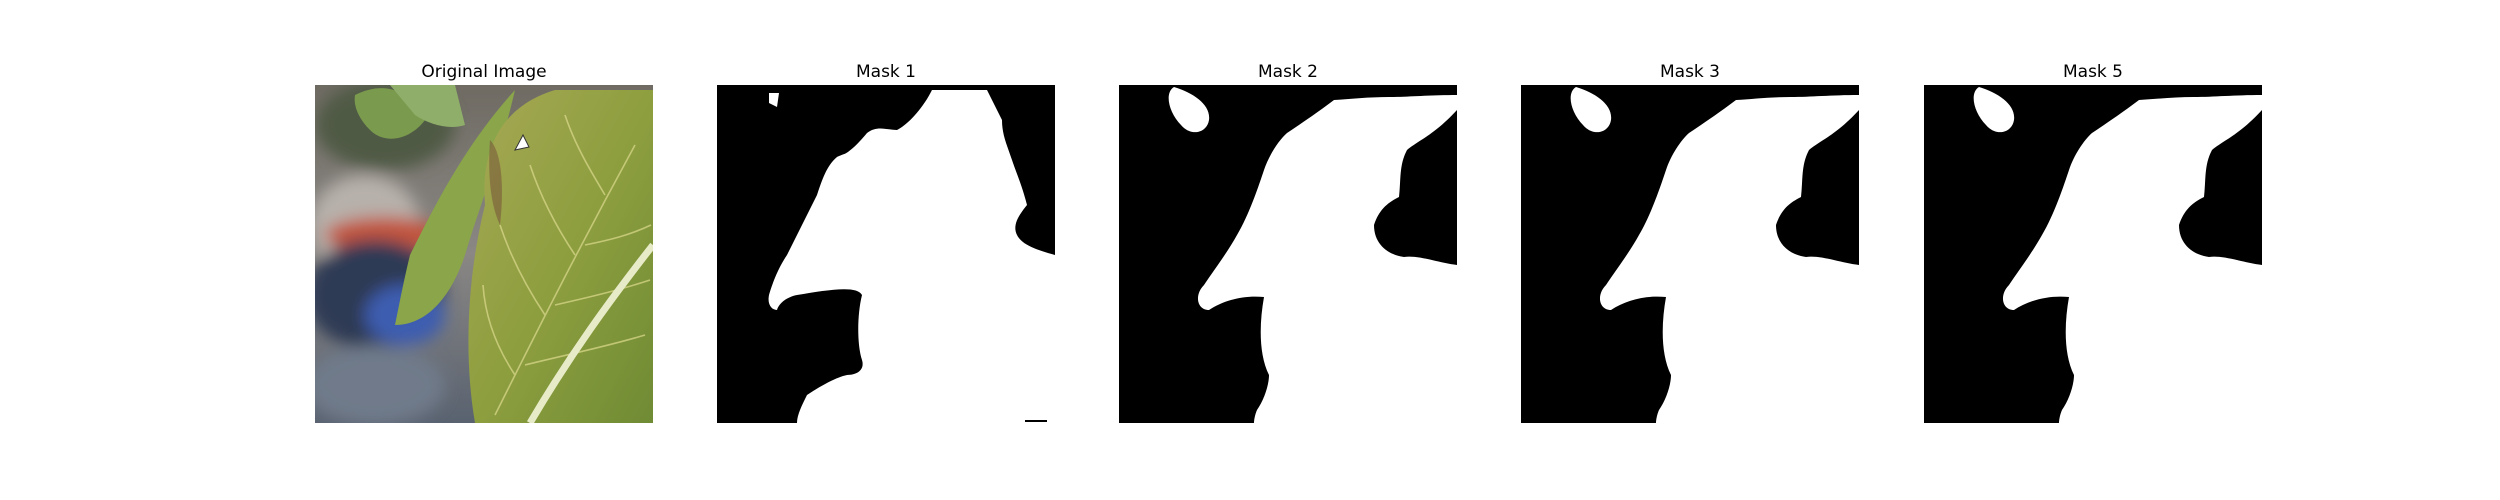 The image size is (2500, 500). What do you see at coordinates (484, 72) in the screenshot?
I see `panel-title: Original Image` at bounding box center [484, 72].